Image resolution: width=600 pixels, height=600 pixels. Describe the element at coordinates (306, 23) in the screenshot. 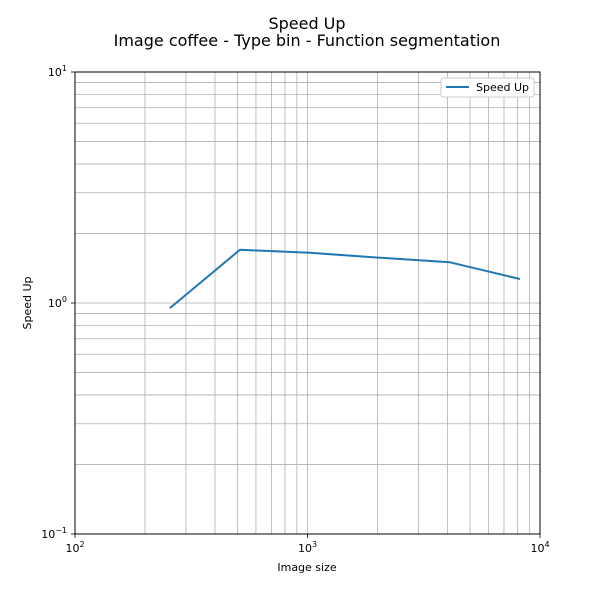

I see `chart-title: Speed Up` at that location.